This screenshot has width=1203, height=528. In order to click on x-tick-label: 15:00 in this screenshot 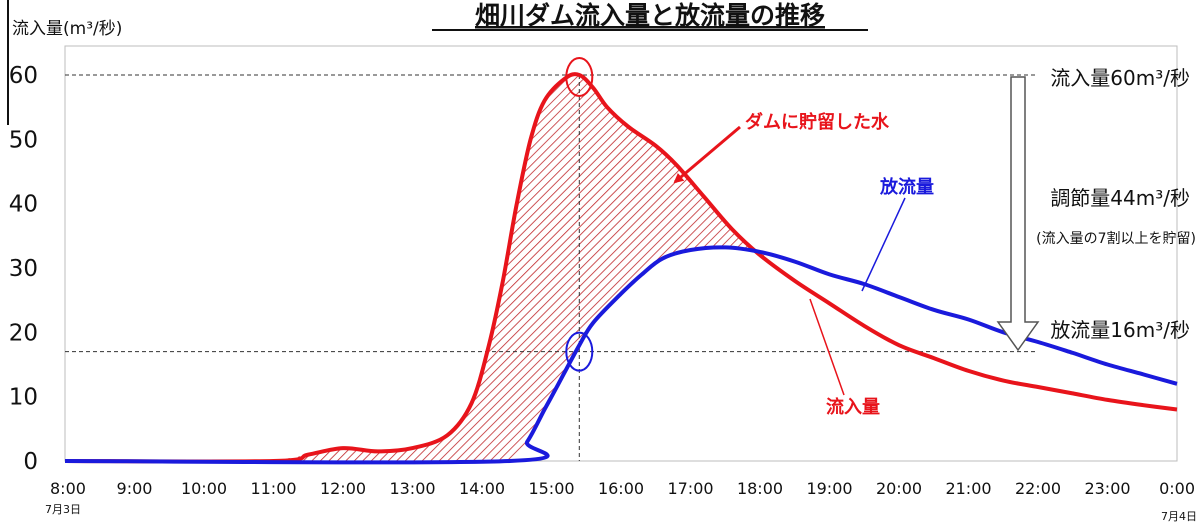, I will do `click(551, 488)`.